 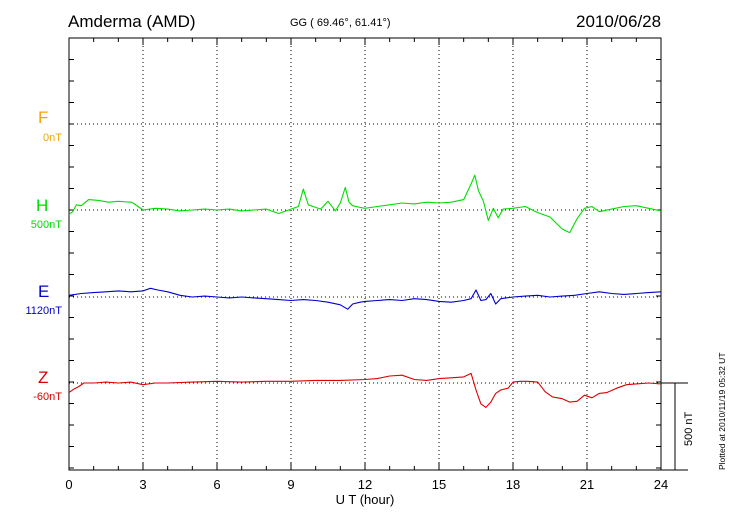 I want to click on station-title: Amderma (AMD), so click(x=132, y=21).